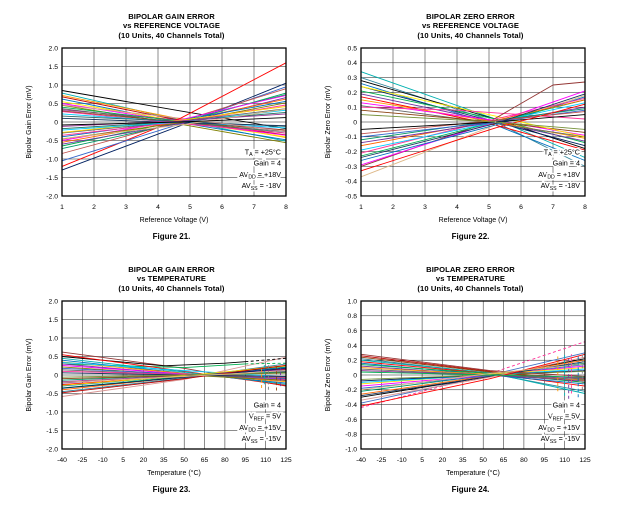 The height and width of the screenshot is (505, 620). I want to click on svg-text: 35, so click(463, 460).